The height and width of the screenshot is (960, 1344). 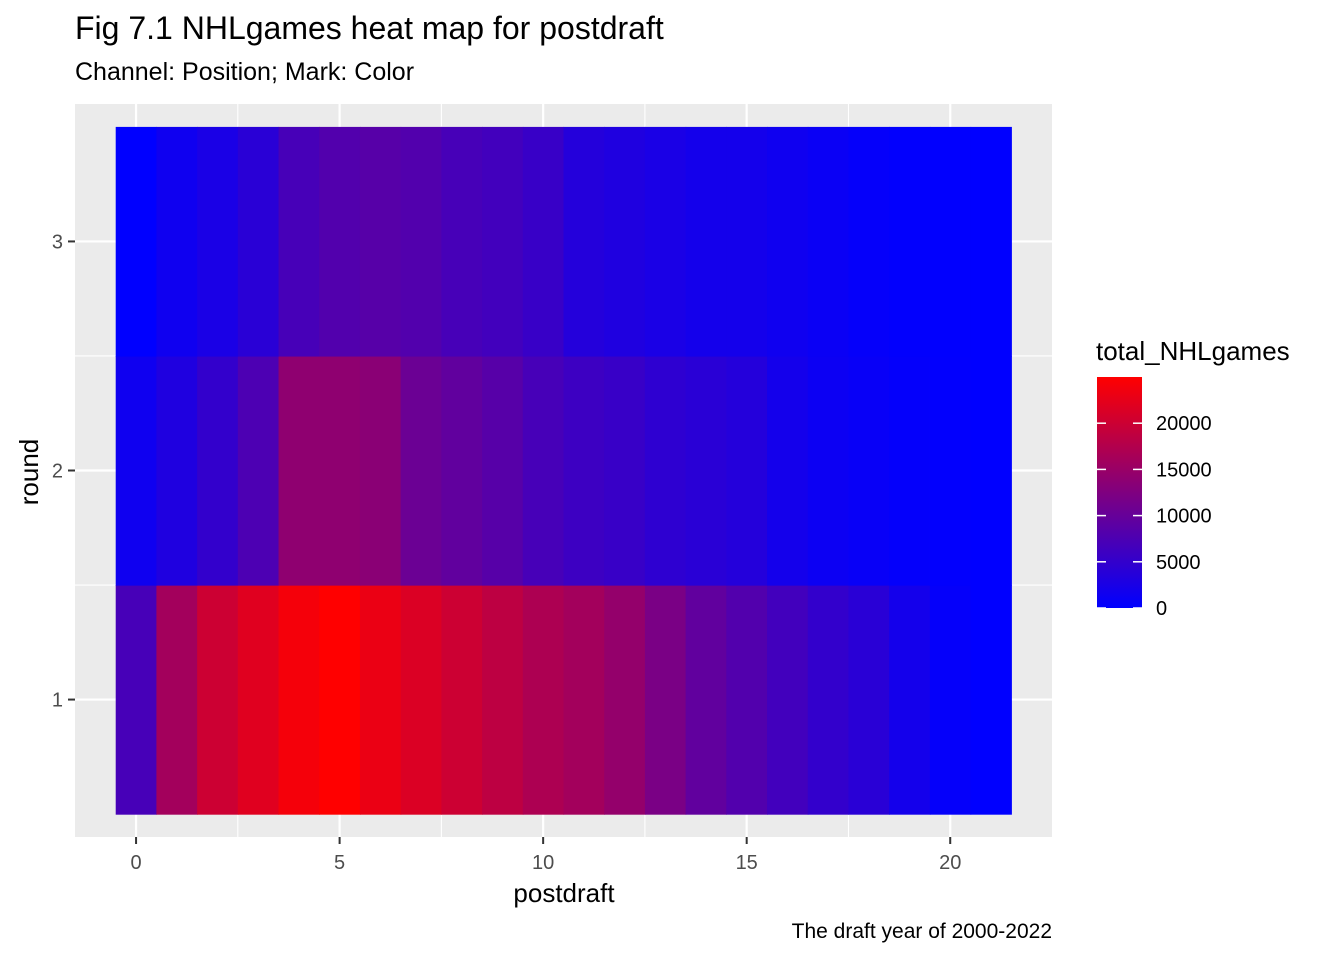 What do you see at coordinates (1184, 517) in the screenshot?
I see `legend-label: 10000` at bounding box center [1184, 517].